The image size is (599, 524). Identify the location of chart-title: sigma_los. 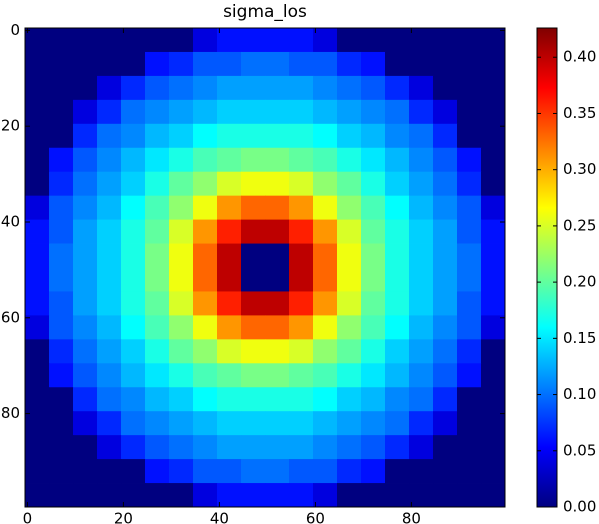
(265, 12).